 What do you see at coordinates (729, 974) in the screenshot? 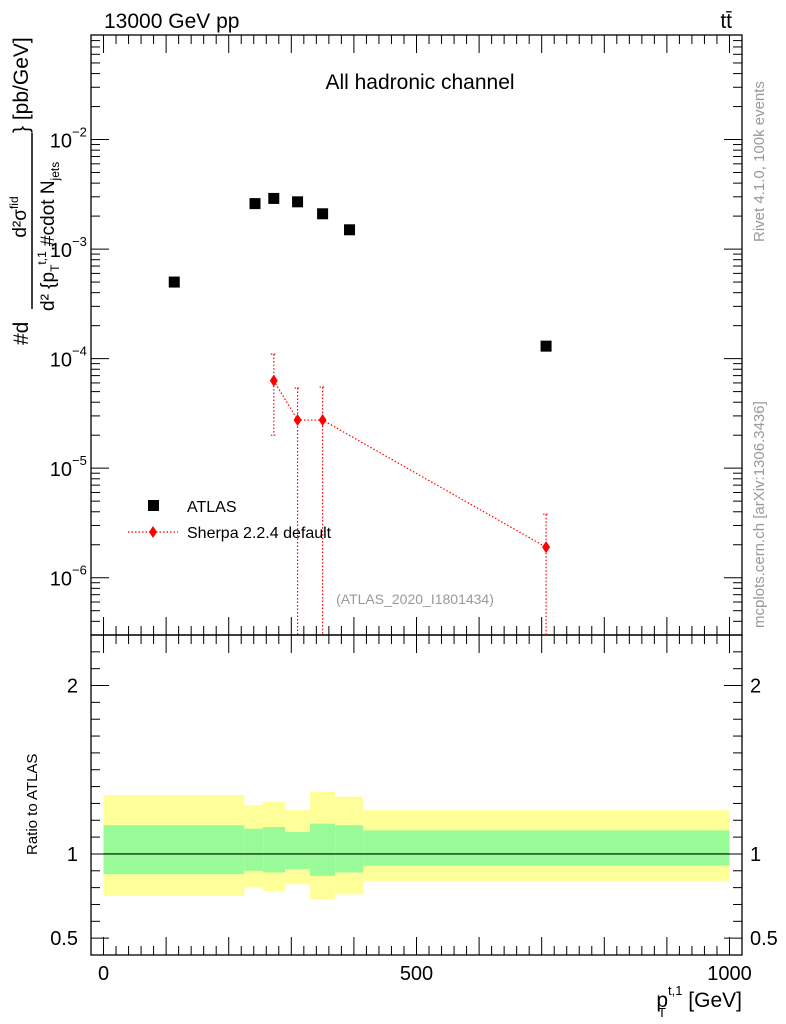
I see `x-tick-label: 1000` at bounding box center [729, 974].